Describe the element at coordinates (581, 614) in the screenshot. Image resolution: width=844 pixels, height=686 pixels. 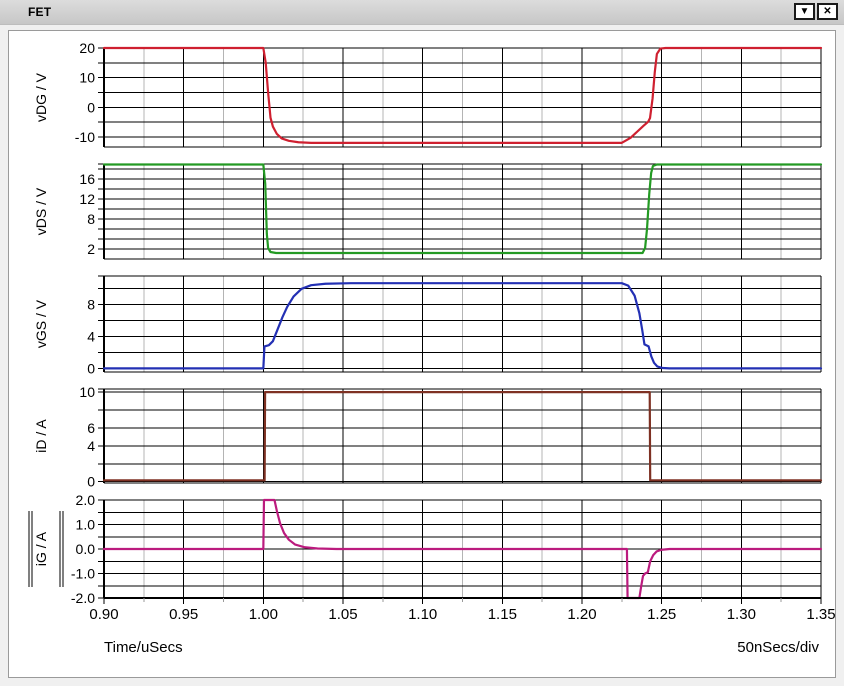
I see `x-tick-label: 1.20` at that location.